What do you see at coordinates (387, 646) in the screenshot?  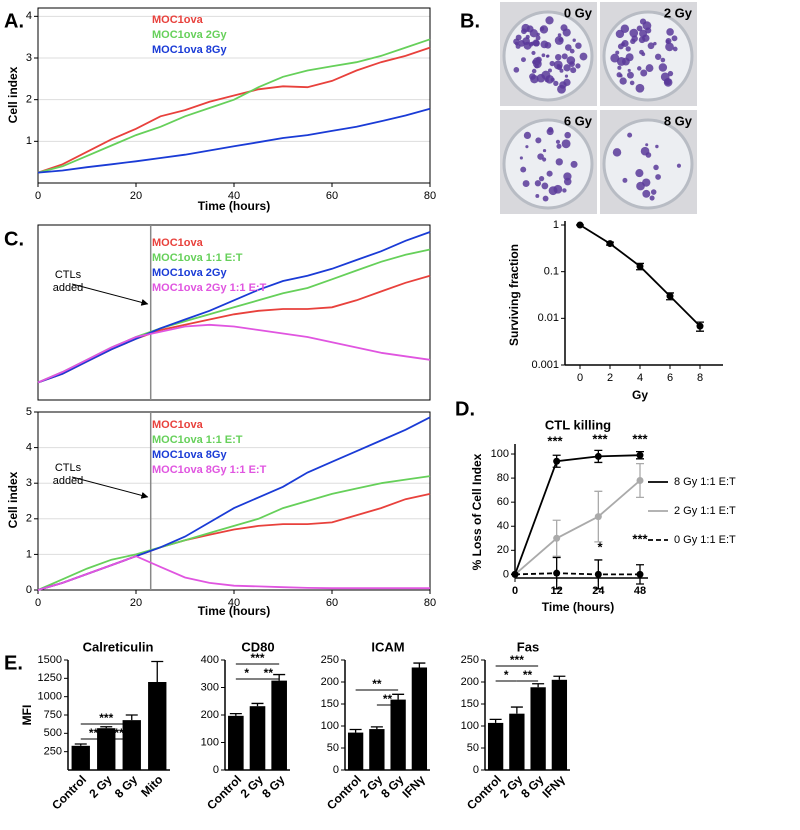 I see `chart-title: ICAM` at bounding box center [387, 646].